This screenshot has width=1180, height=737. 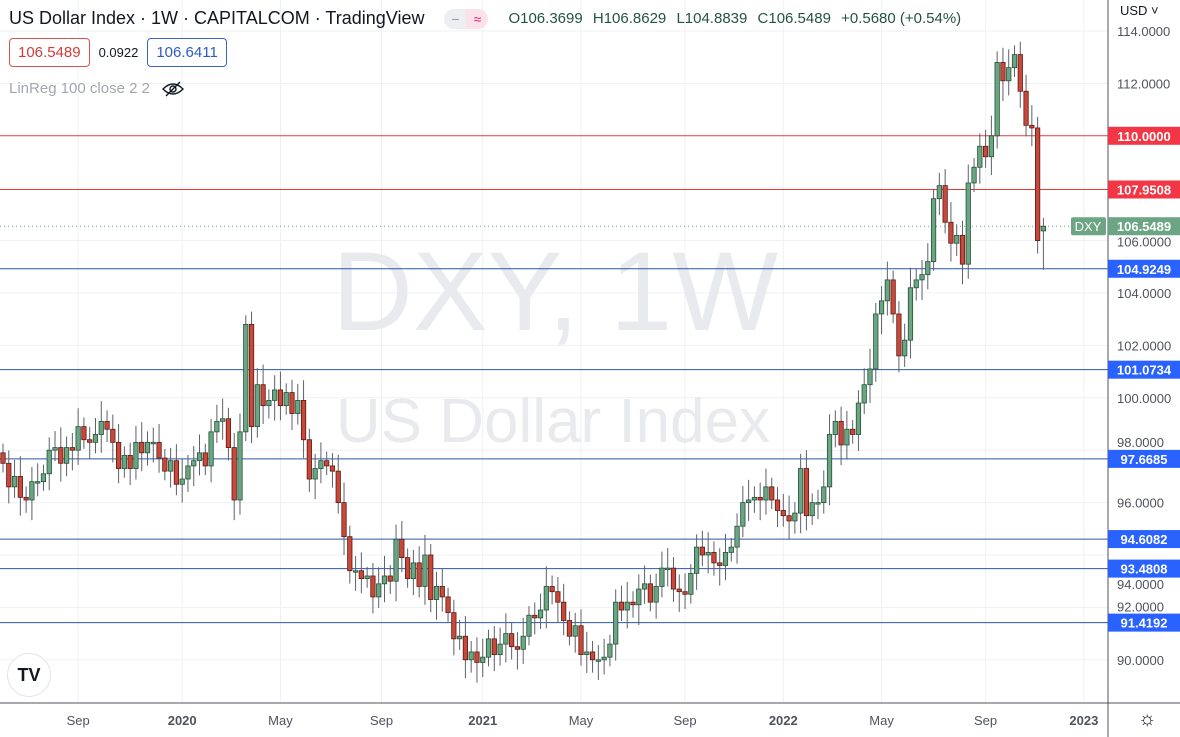 I want to click on time-axis: Sep 2020 May Sep 2021 May Sep 2022 May Sep 2023, so click(x=583, y=720).